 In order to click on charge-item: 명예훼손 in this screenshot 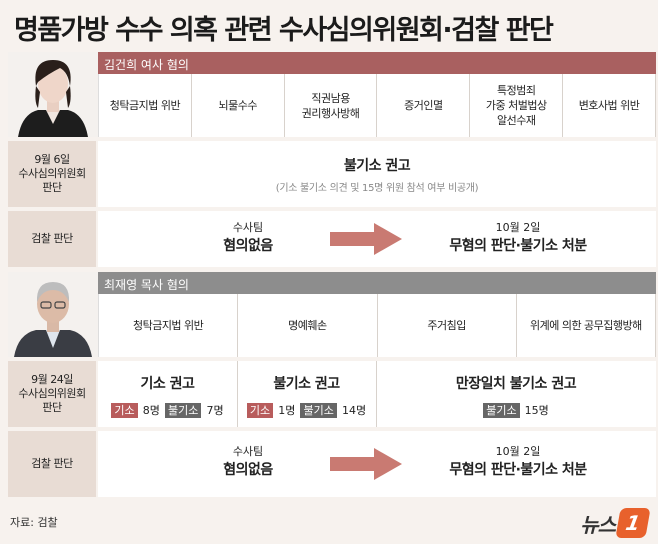, I will do `click(308, 325)`.